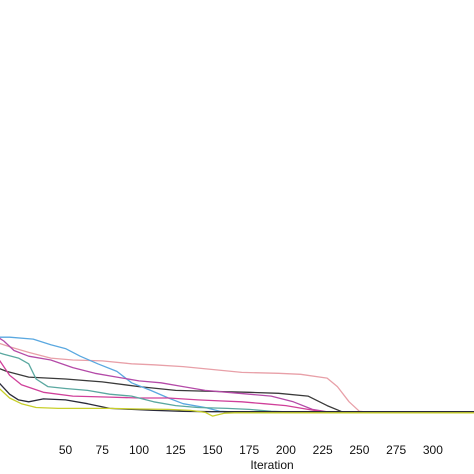 This screenshot has width=474, height=474. Describe the element at coordinates (212, 450) in the screenshot. I see `x-tick-label: 150` at that location.